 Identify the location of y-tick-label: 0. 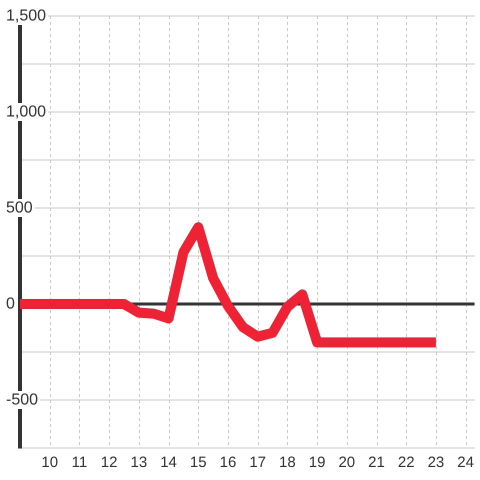
(10, 303).